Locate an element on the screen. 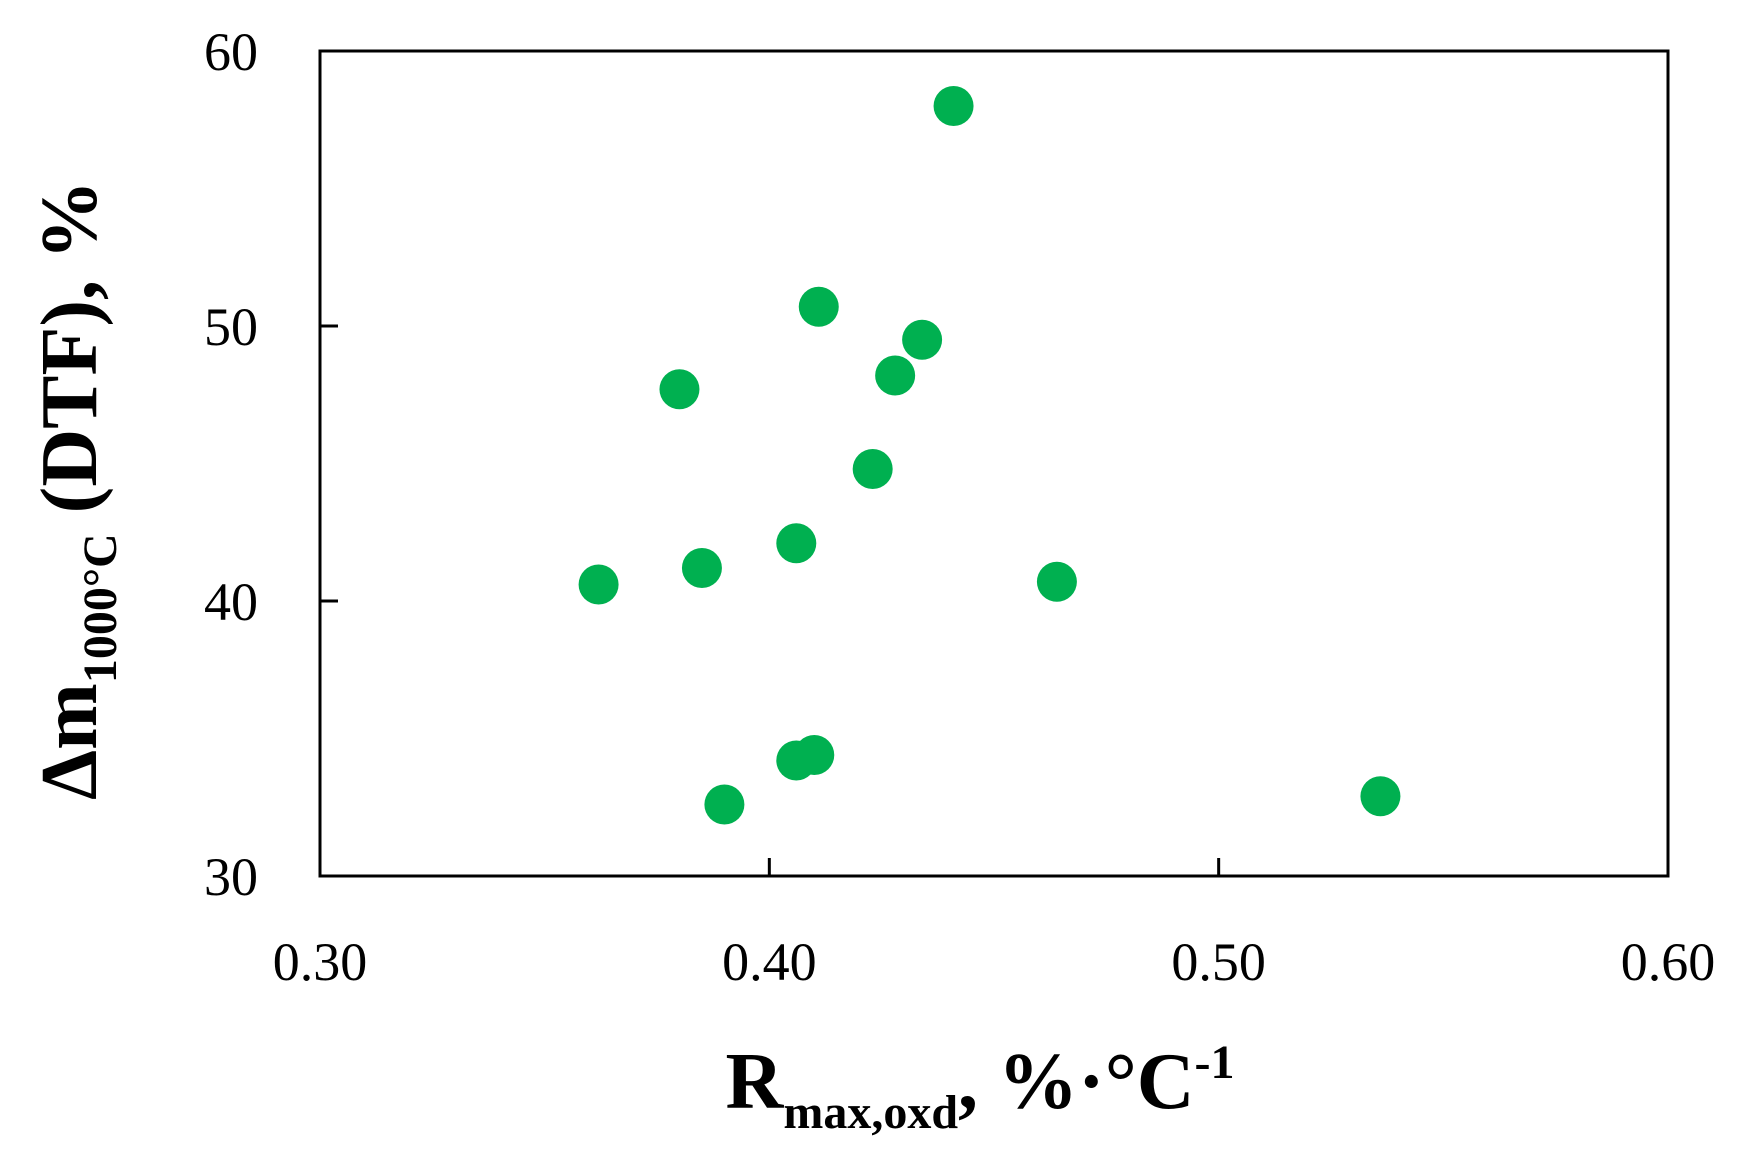  y-axis-label: Δm1000°C (DTF), % is located at coordinates (76, 490).